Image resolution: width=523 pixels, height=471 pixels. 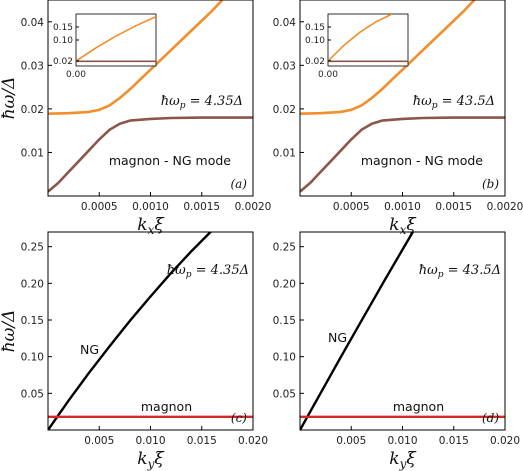 What do you see at coordinates (238, 184) in the screenshot?
I see `panel-label: (a)` at bounding box center [238, 184].